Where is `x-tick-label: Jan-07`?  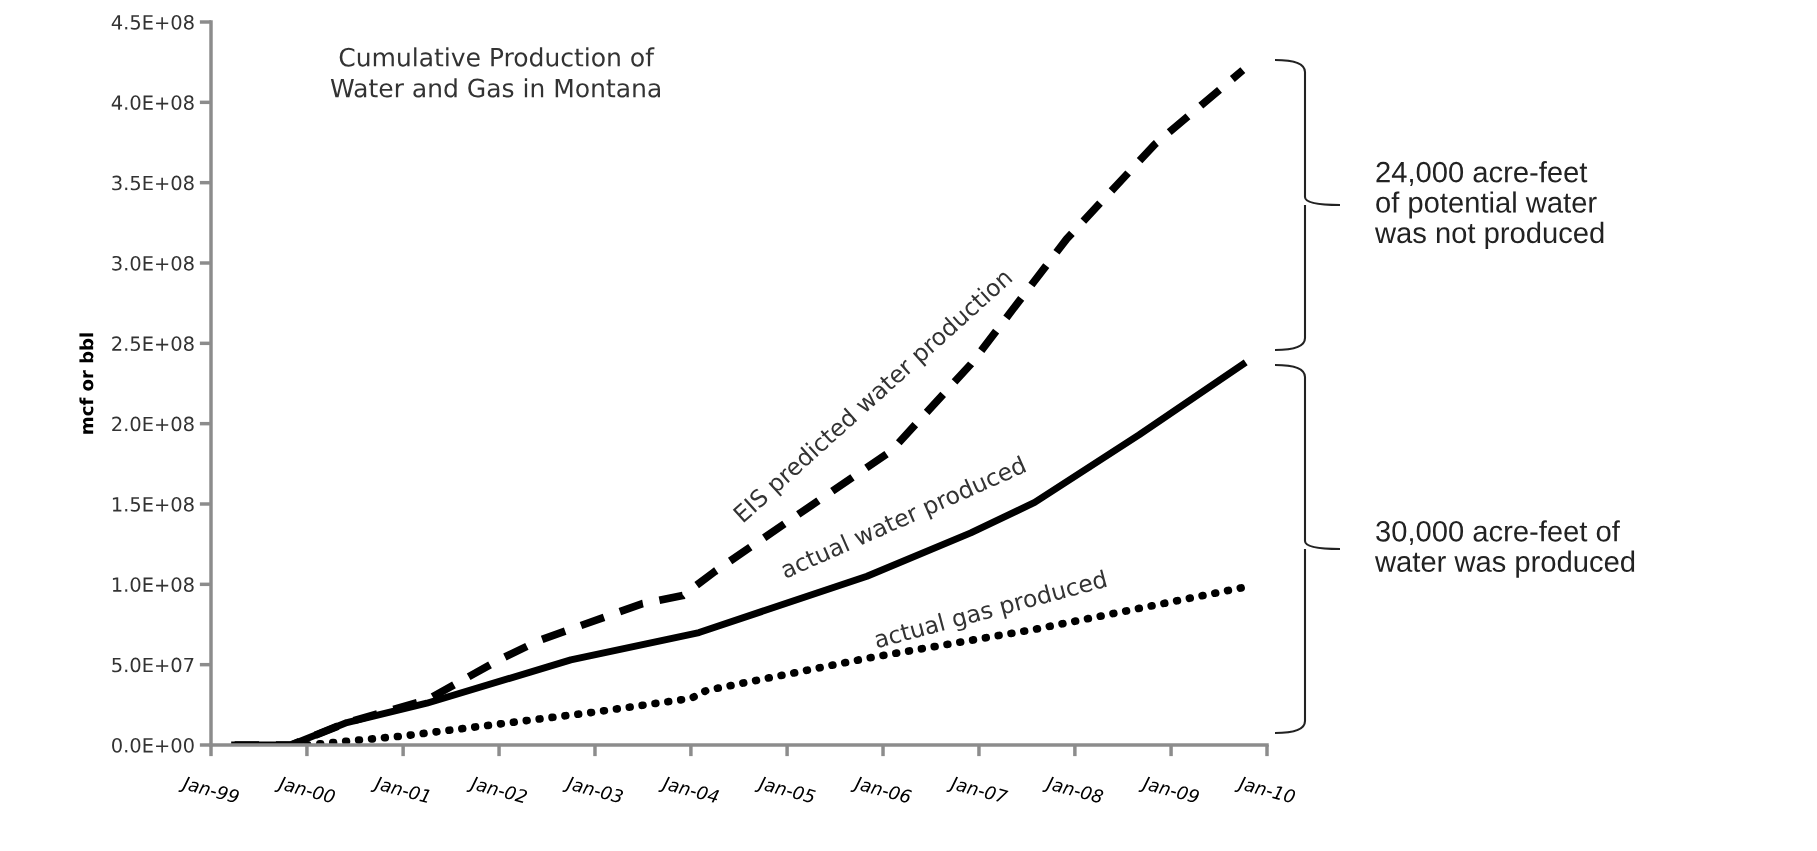
x-tick-label: Jan-07 is located at coordinates (977, 791).